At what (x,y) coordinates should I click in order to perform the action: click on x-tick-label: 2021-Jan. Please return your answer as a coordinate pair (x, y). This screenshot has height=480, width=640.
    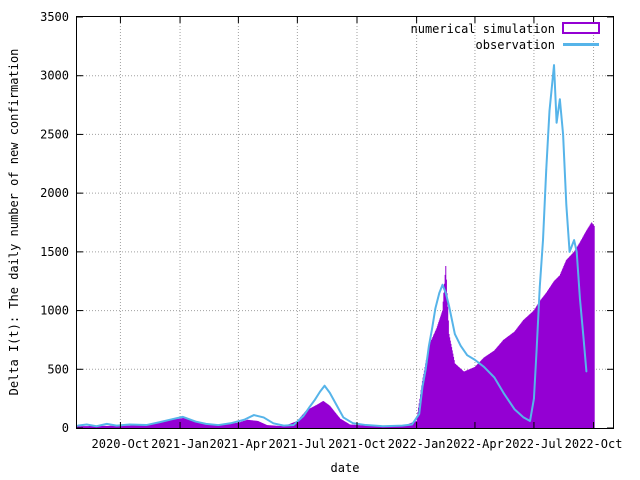
    Looking at the image, I should click on (180, 444).